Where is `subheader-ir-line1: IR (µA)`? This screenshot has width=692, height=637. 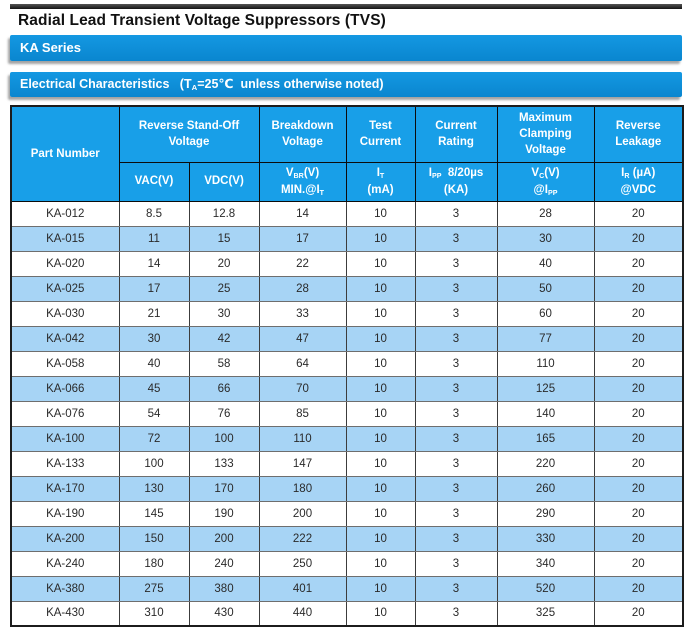 subheader-ir-line1: IR (µA) is located at coordinates (638, 173).